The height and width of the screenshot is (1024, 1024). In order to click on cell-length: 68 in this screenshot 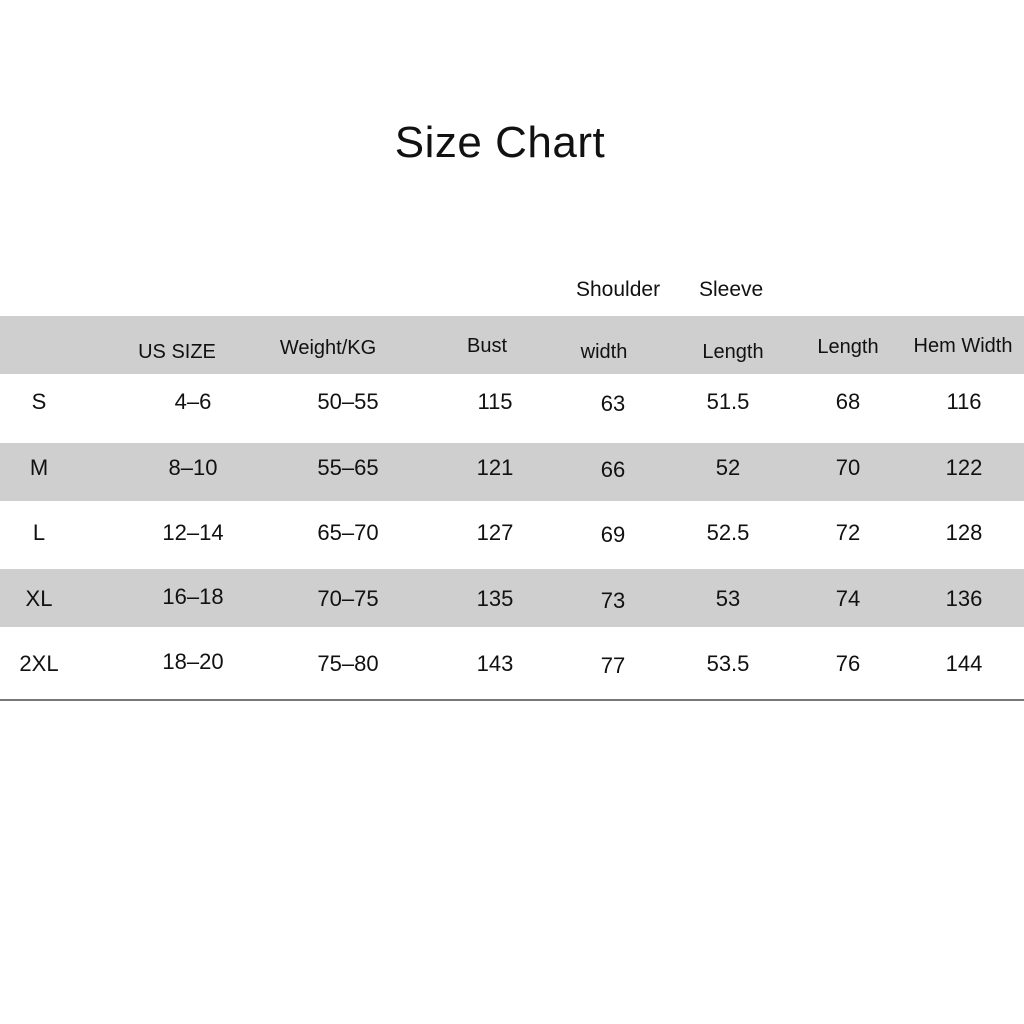, I will do `click(848, 401)`.